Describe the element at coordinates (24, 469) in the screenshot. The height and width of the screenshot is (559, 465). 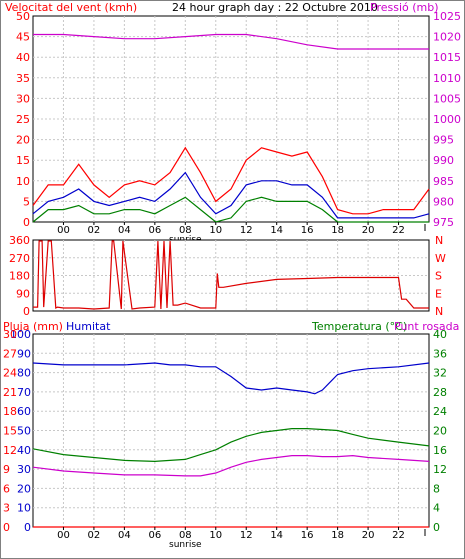
I see `humidity-y-tick-label: 30` at that location.